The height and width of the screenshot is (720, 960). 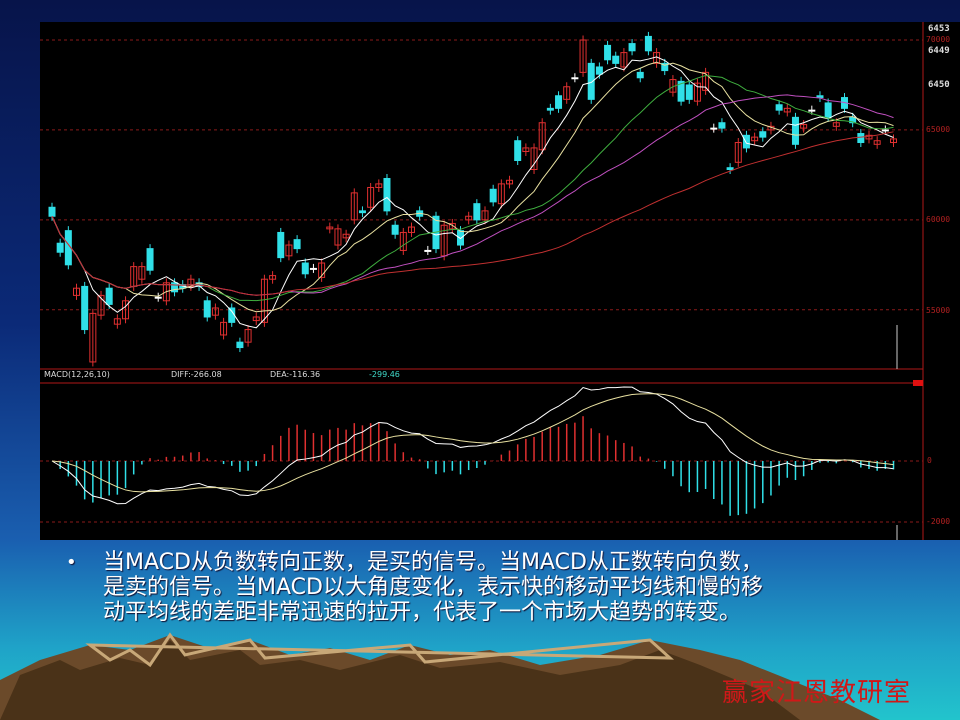 What do you see at coordinates (918, 383) in the screenshot?
I see `macd-marker` at bounding box center [918, 383].